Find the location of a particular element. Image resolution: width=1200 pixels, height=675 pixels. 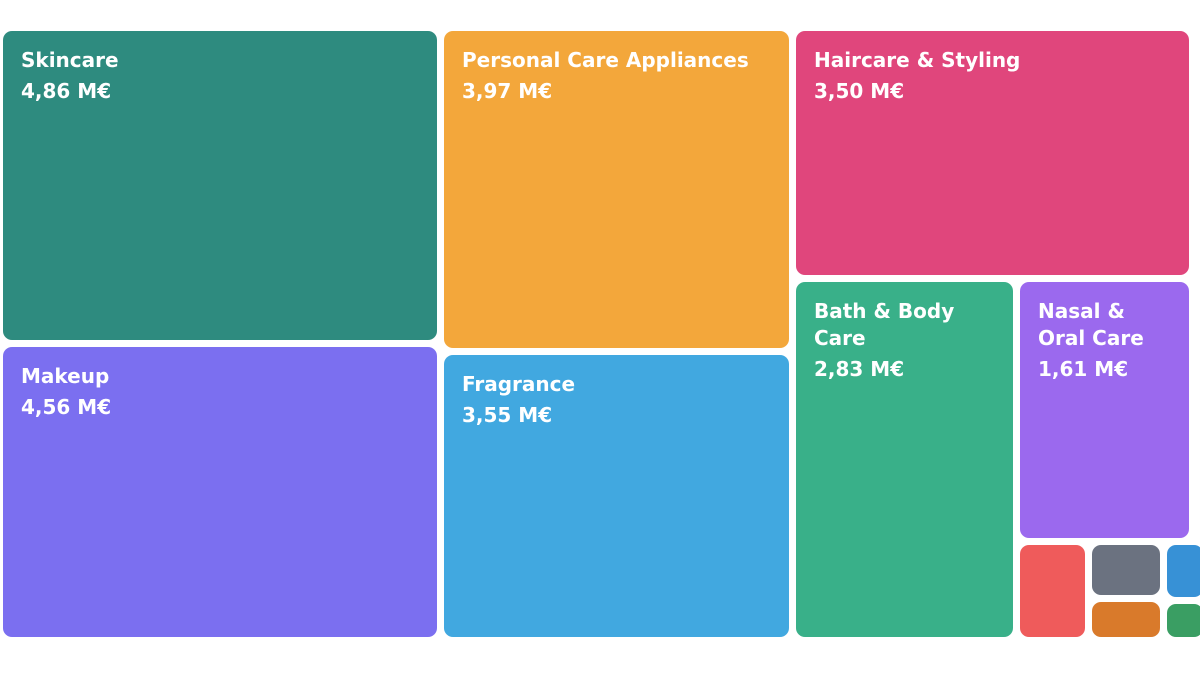

tile-nasal-and-oral-care: Nasal & Oral Care 1,61 M€ is located at coordinates (1104, 410).